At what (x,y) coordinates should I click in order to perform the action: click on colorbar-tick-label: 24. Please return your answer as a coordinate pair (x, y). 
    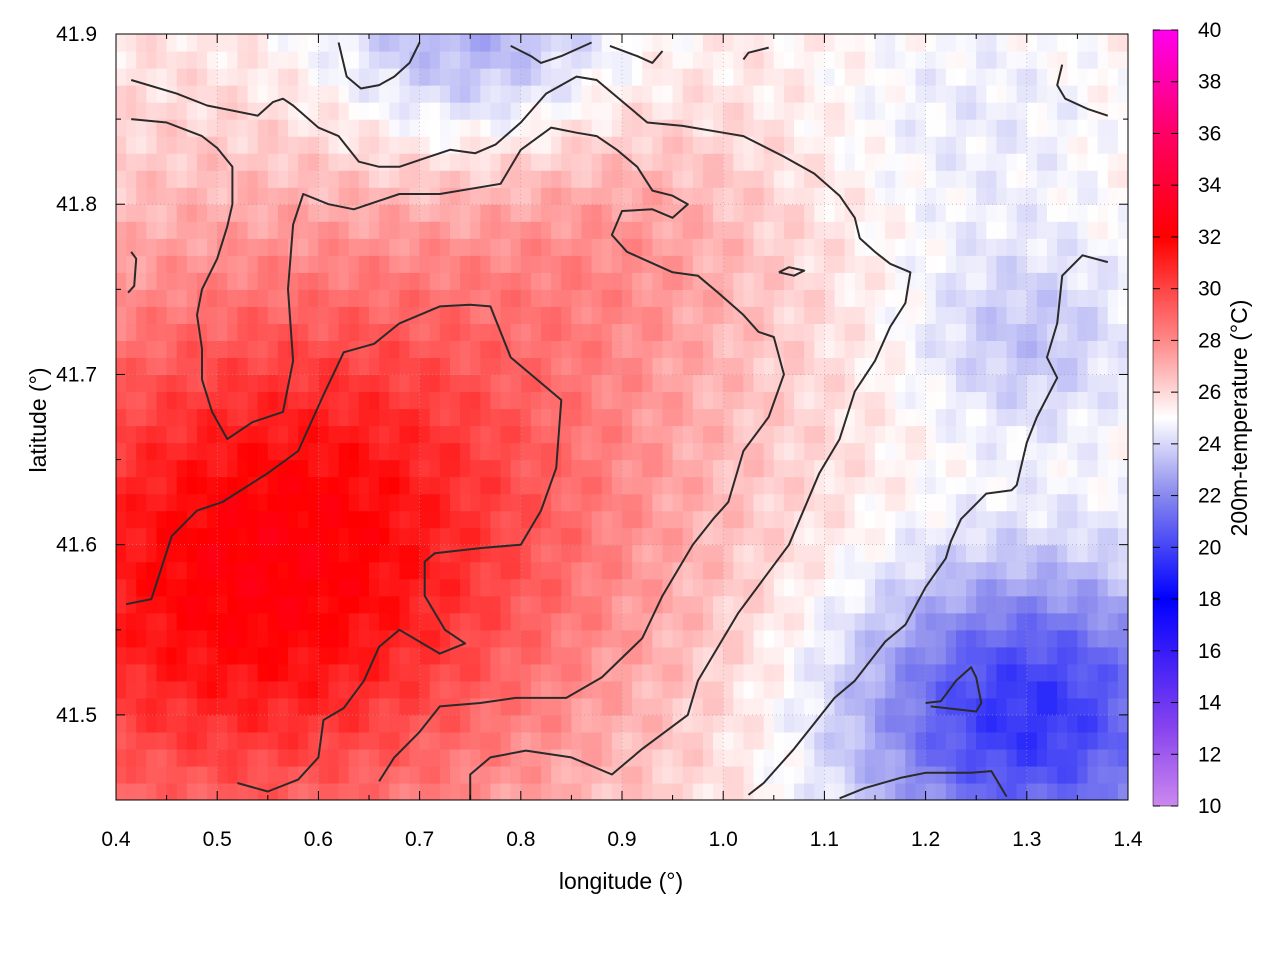
    Looking at the image, I should click on (1210, 444).